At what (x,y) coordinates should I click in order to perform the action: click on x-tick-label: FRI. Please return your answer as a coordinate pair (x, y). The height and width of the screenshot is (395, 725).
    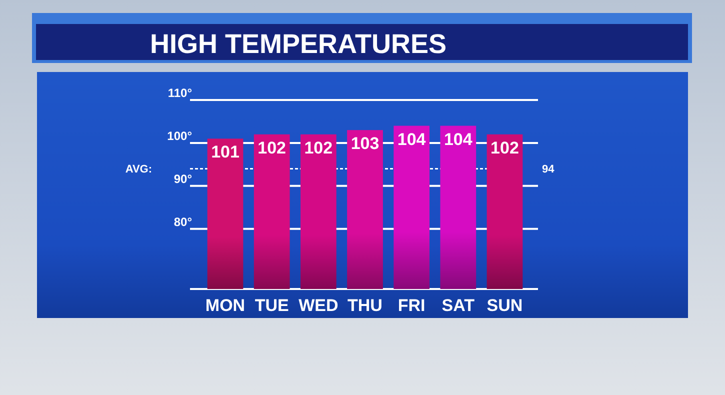
    Looking at the image, I should click on (412, 305).